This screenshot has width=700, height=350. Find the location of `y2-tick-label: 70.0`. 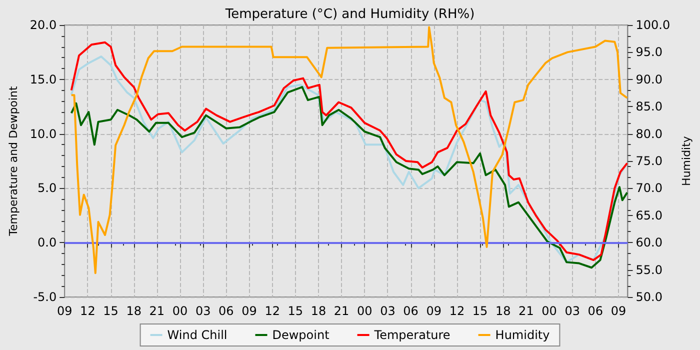

y2-tick-label: 70.0 is located at coordinates (649, 188).